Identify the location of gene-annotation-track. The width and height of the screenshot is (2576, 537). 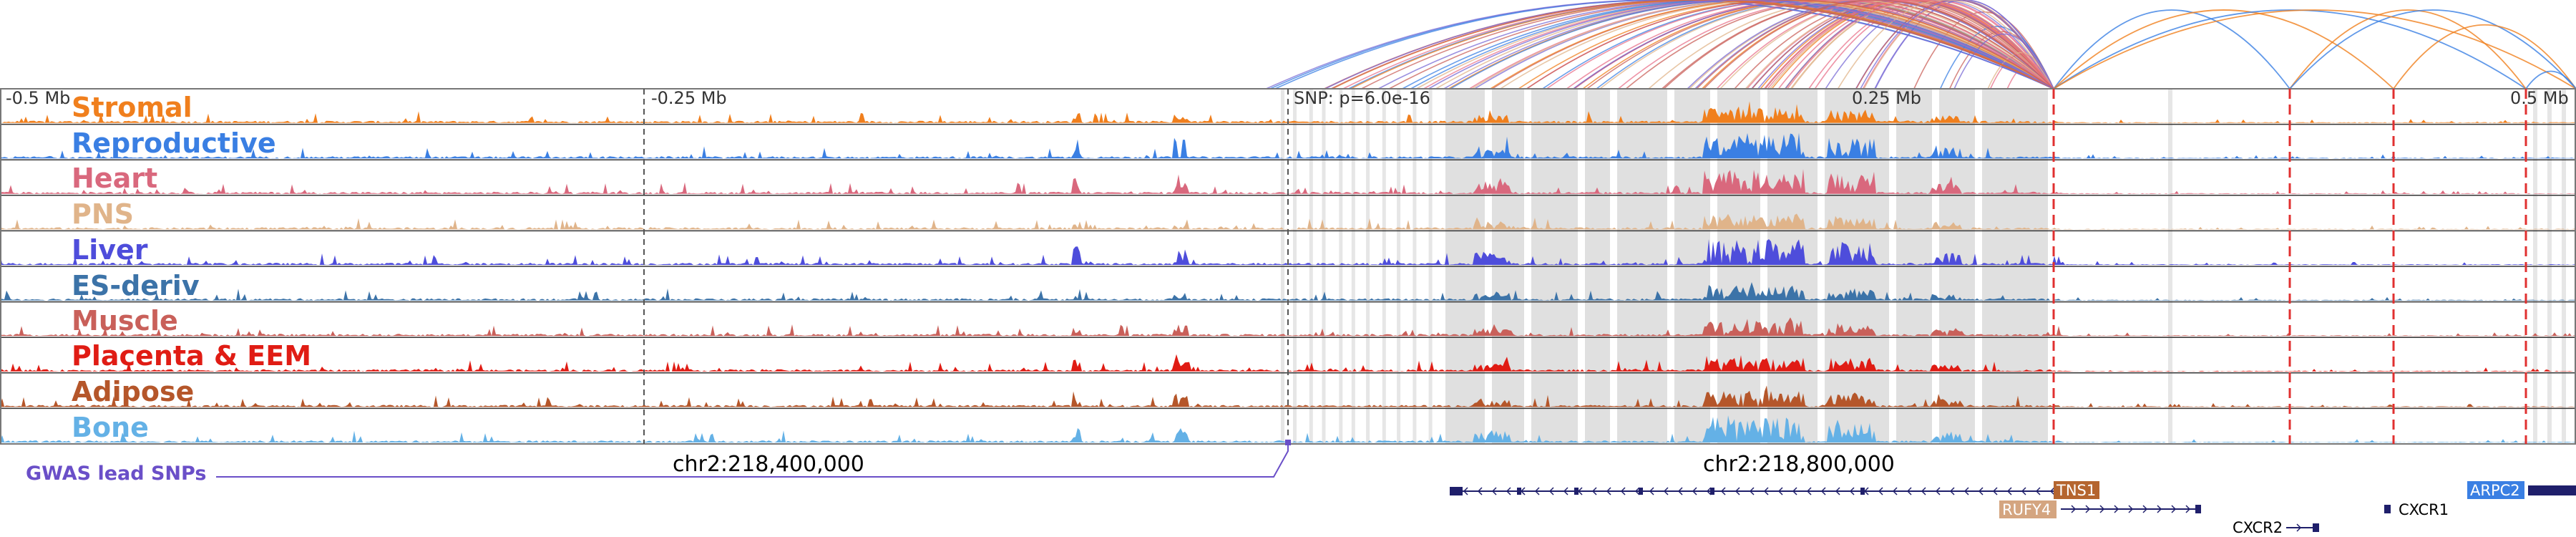
(2013, 508).